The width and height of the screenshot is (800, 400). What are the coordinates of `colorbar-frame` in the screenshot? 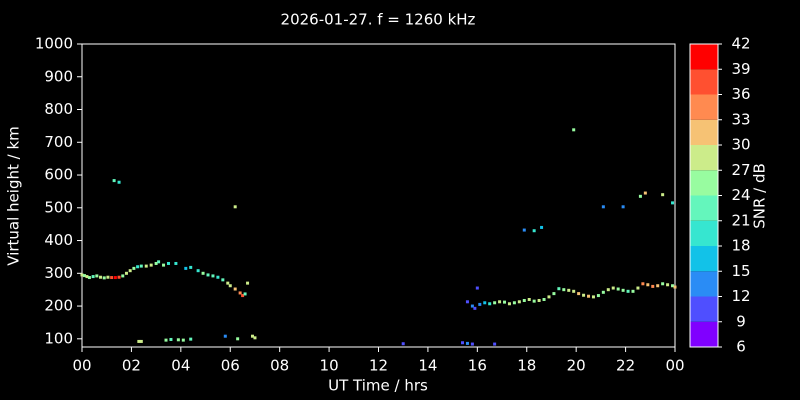 It's located at (704, 195).